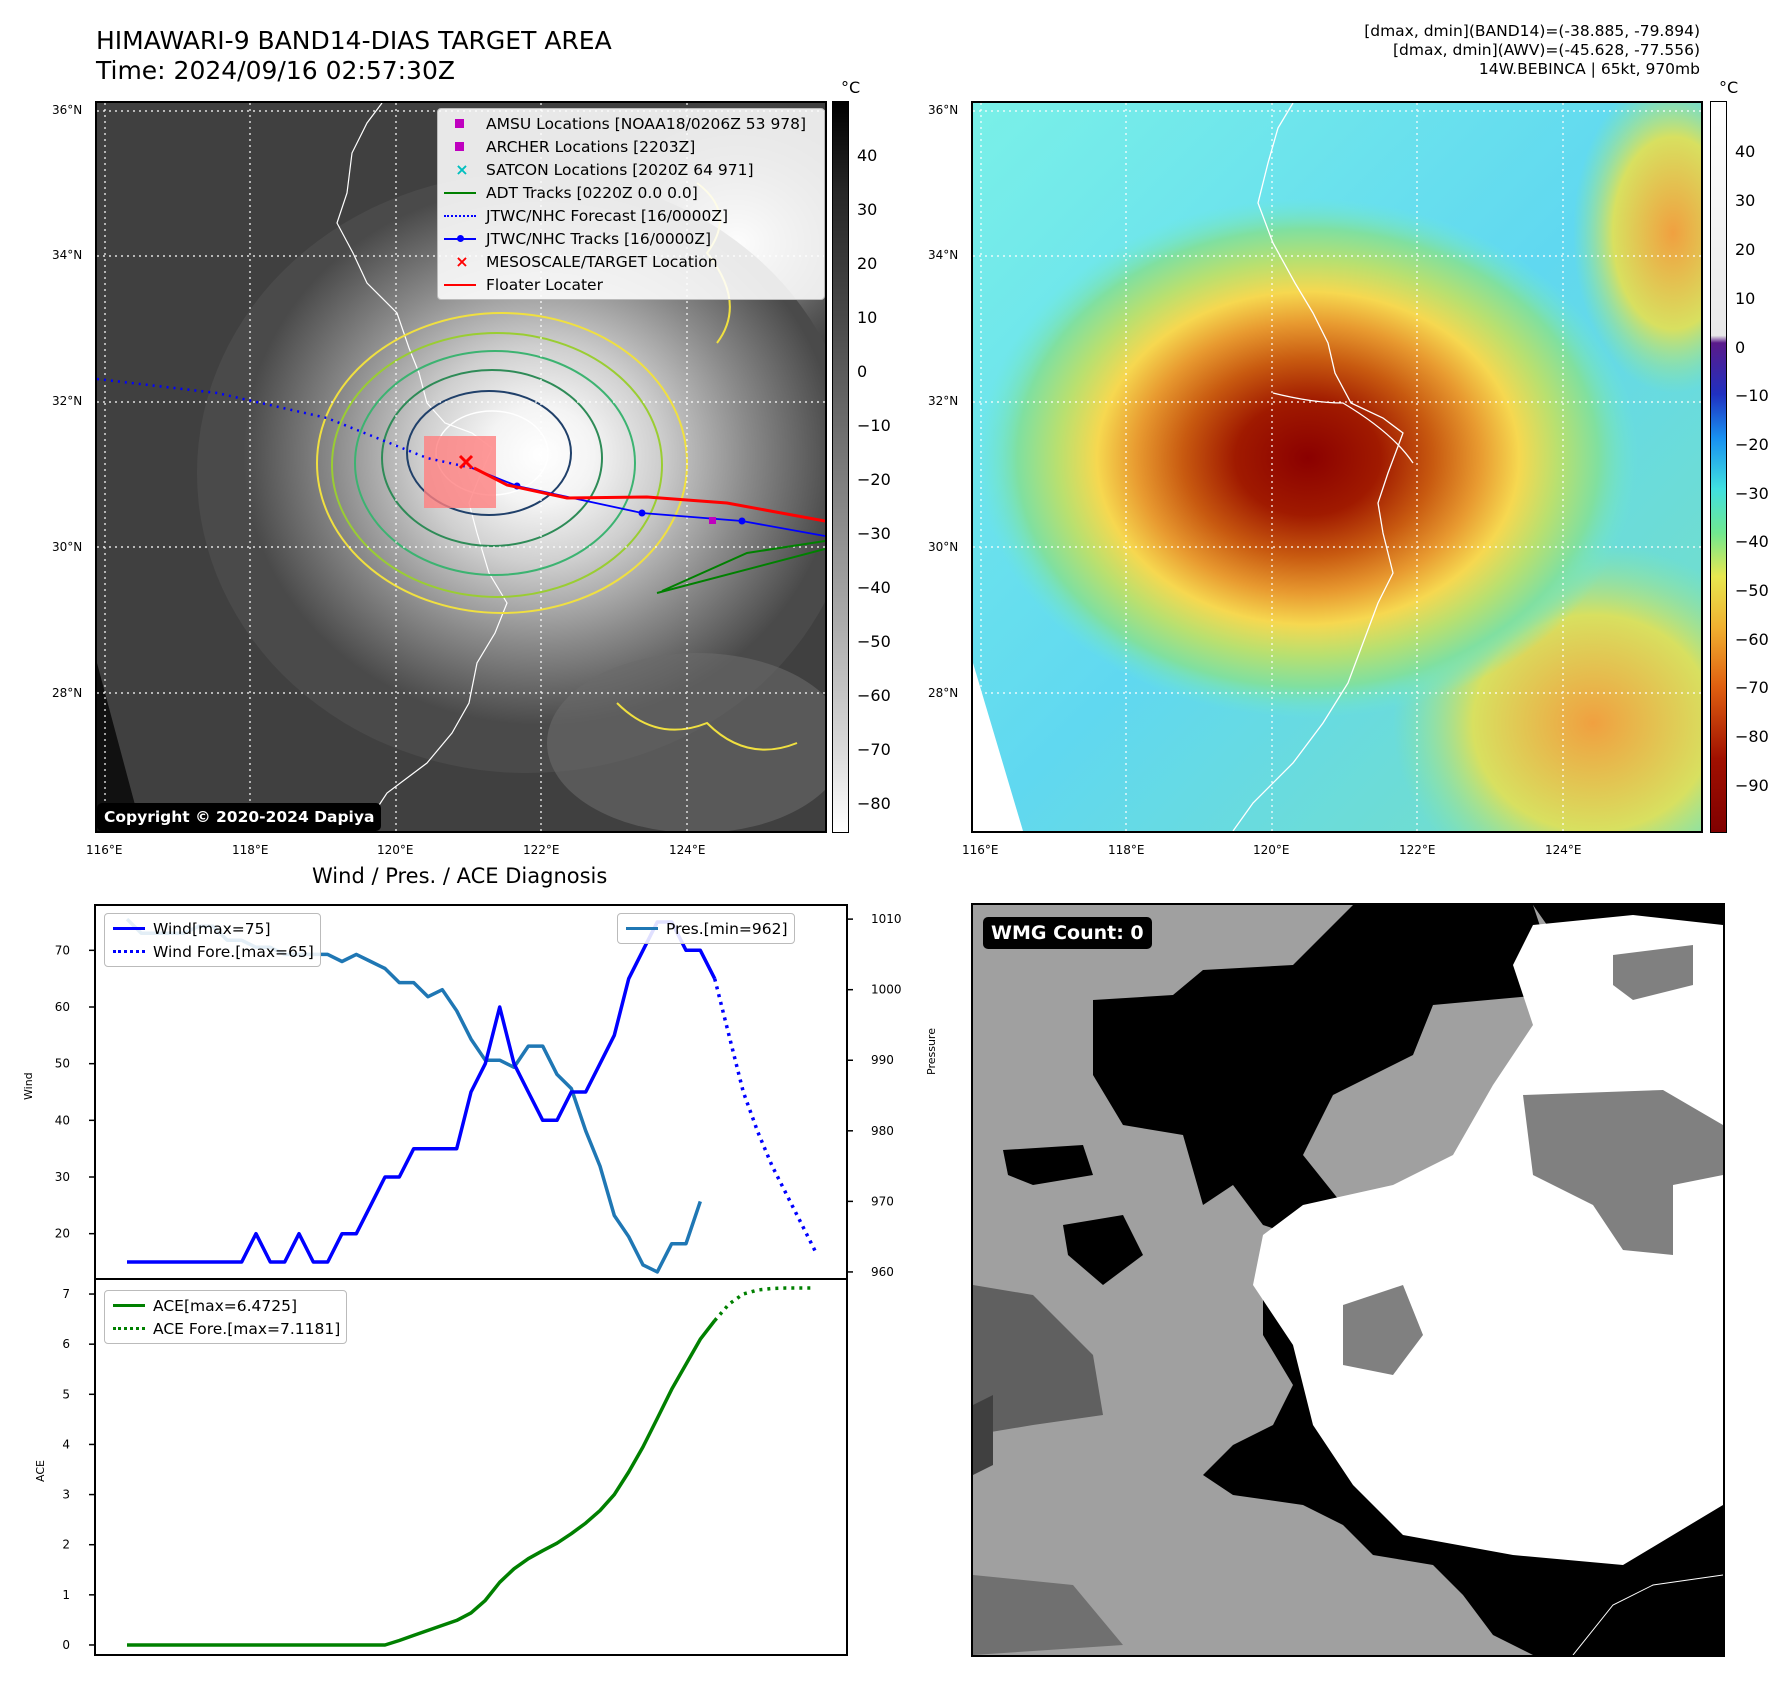 This screenshot has height=1690, width=1788. Describe the element at coordinates (66, 1495) in the screenshot. I see `ace-tick-label: 3` at that location.